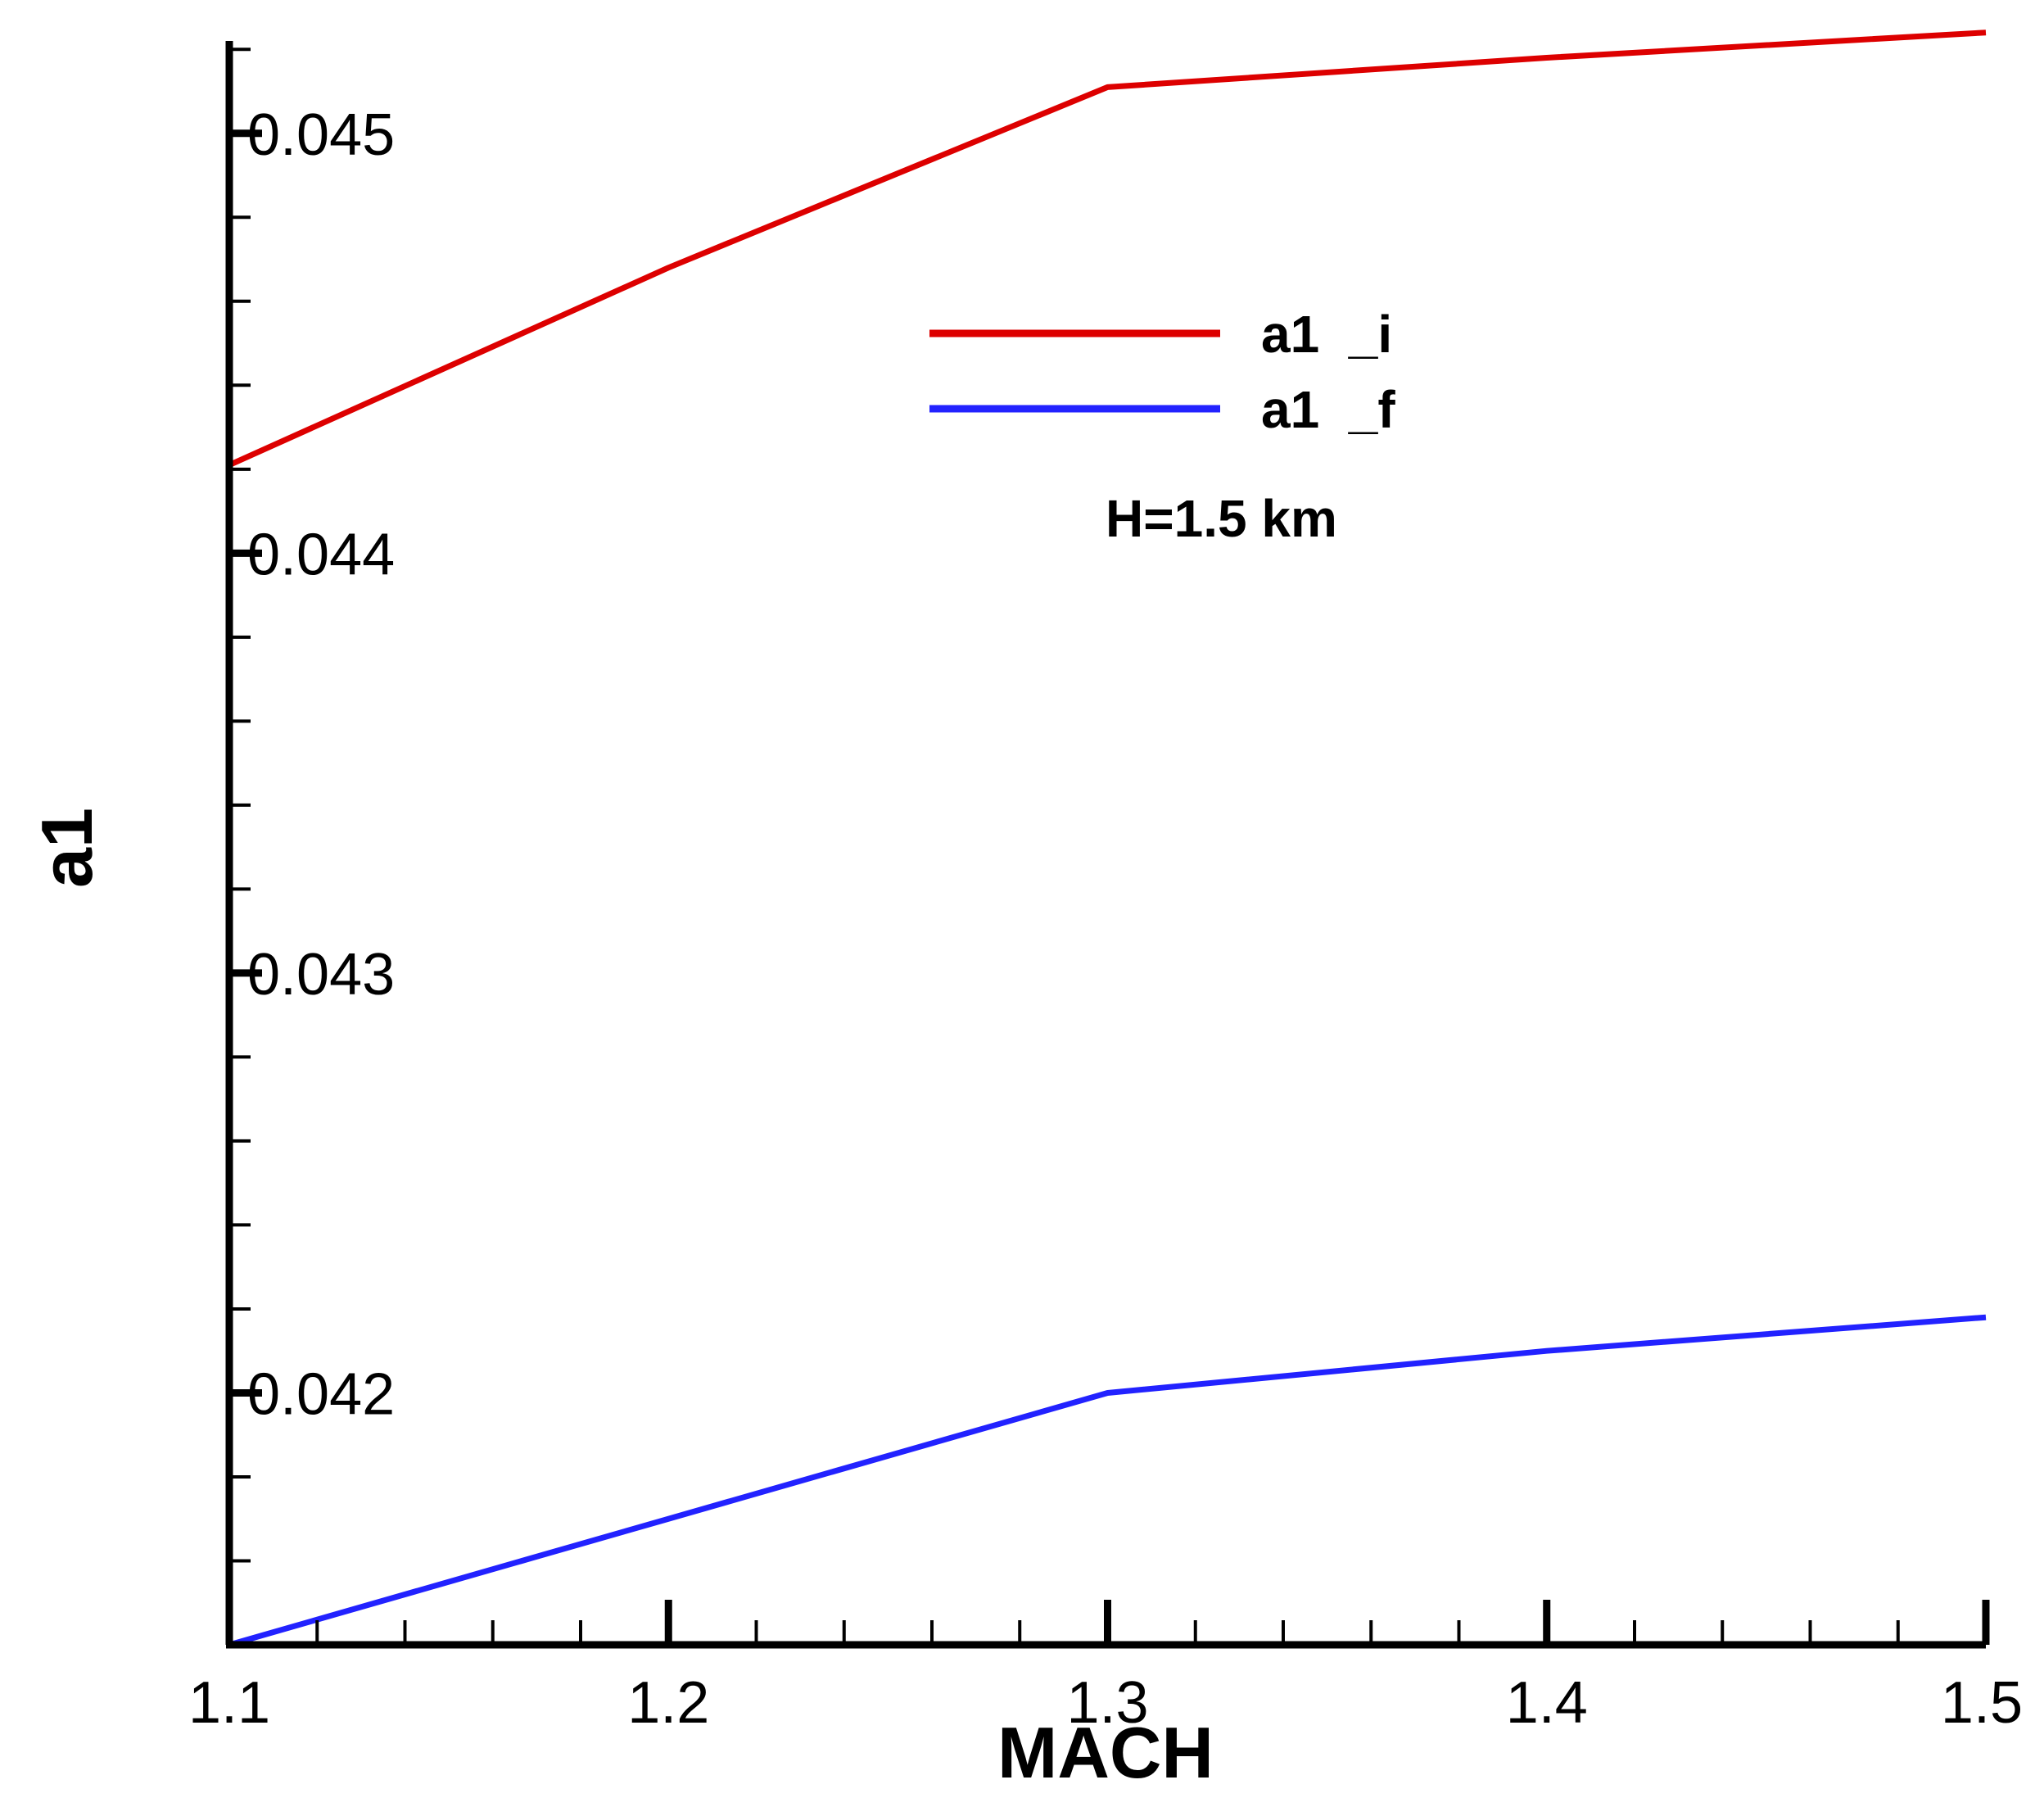 This screenshot has width=2044, height=1816. Describe the element at coordinates (321, 975) in the screenshot. I see `y-tick-label: 0.043` at that location.